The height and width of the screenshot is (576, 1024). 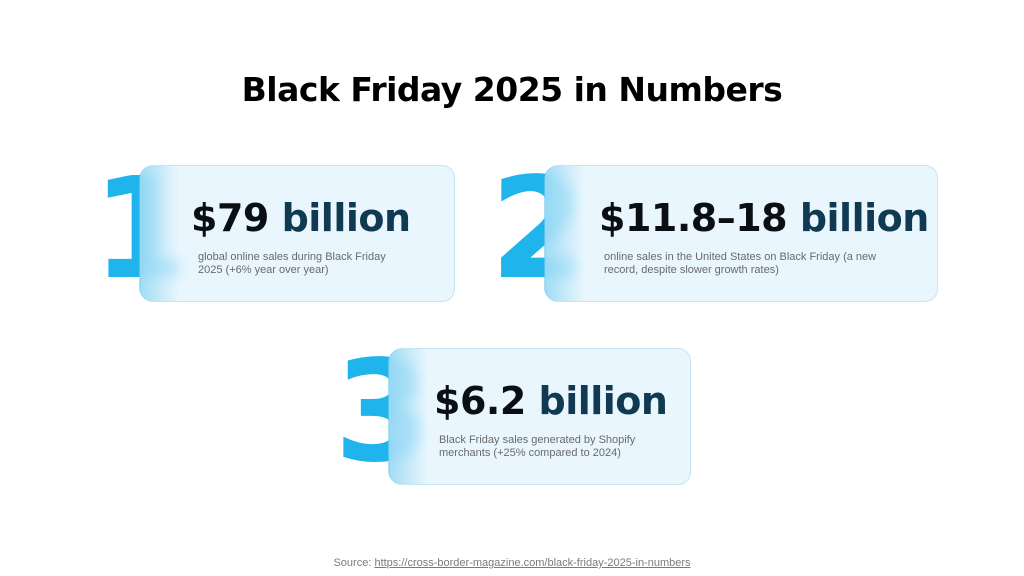 What do you see at coordinates (551, 401) in the screenshot?
I see `stat-value-3: $6.2 billion` at bounding box center [551, 401].